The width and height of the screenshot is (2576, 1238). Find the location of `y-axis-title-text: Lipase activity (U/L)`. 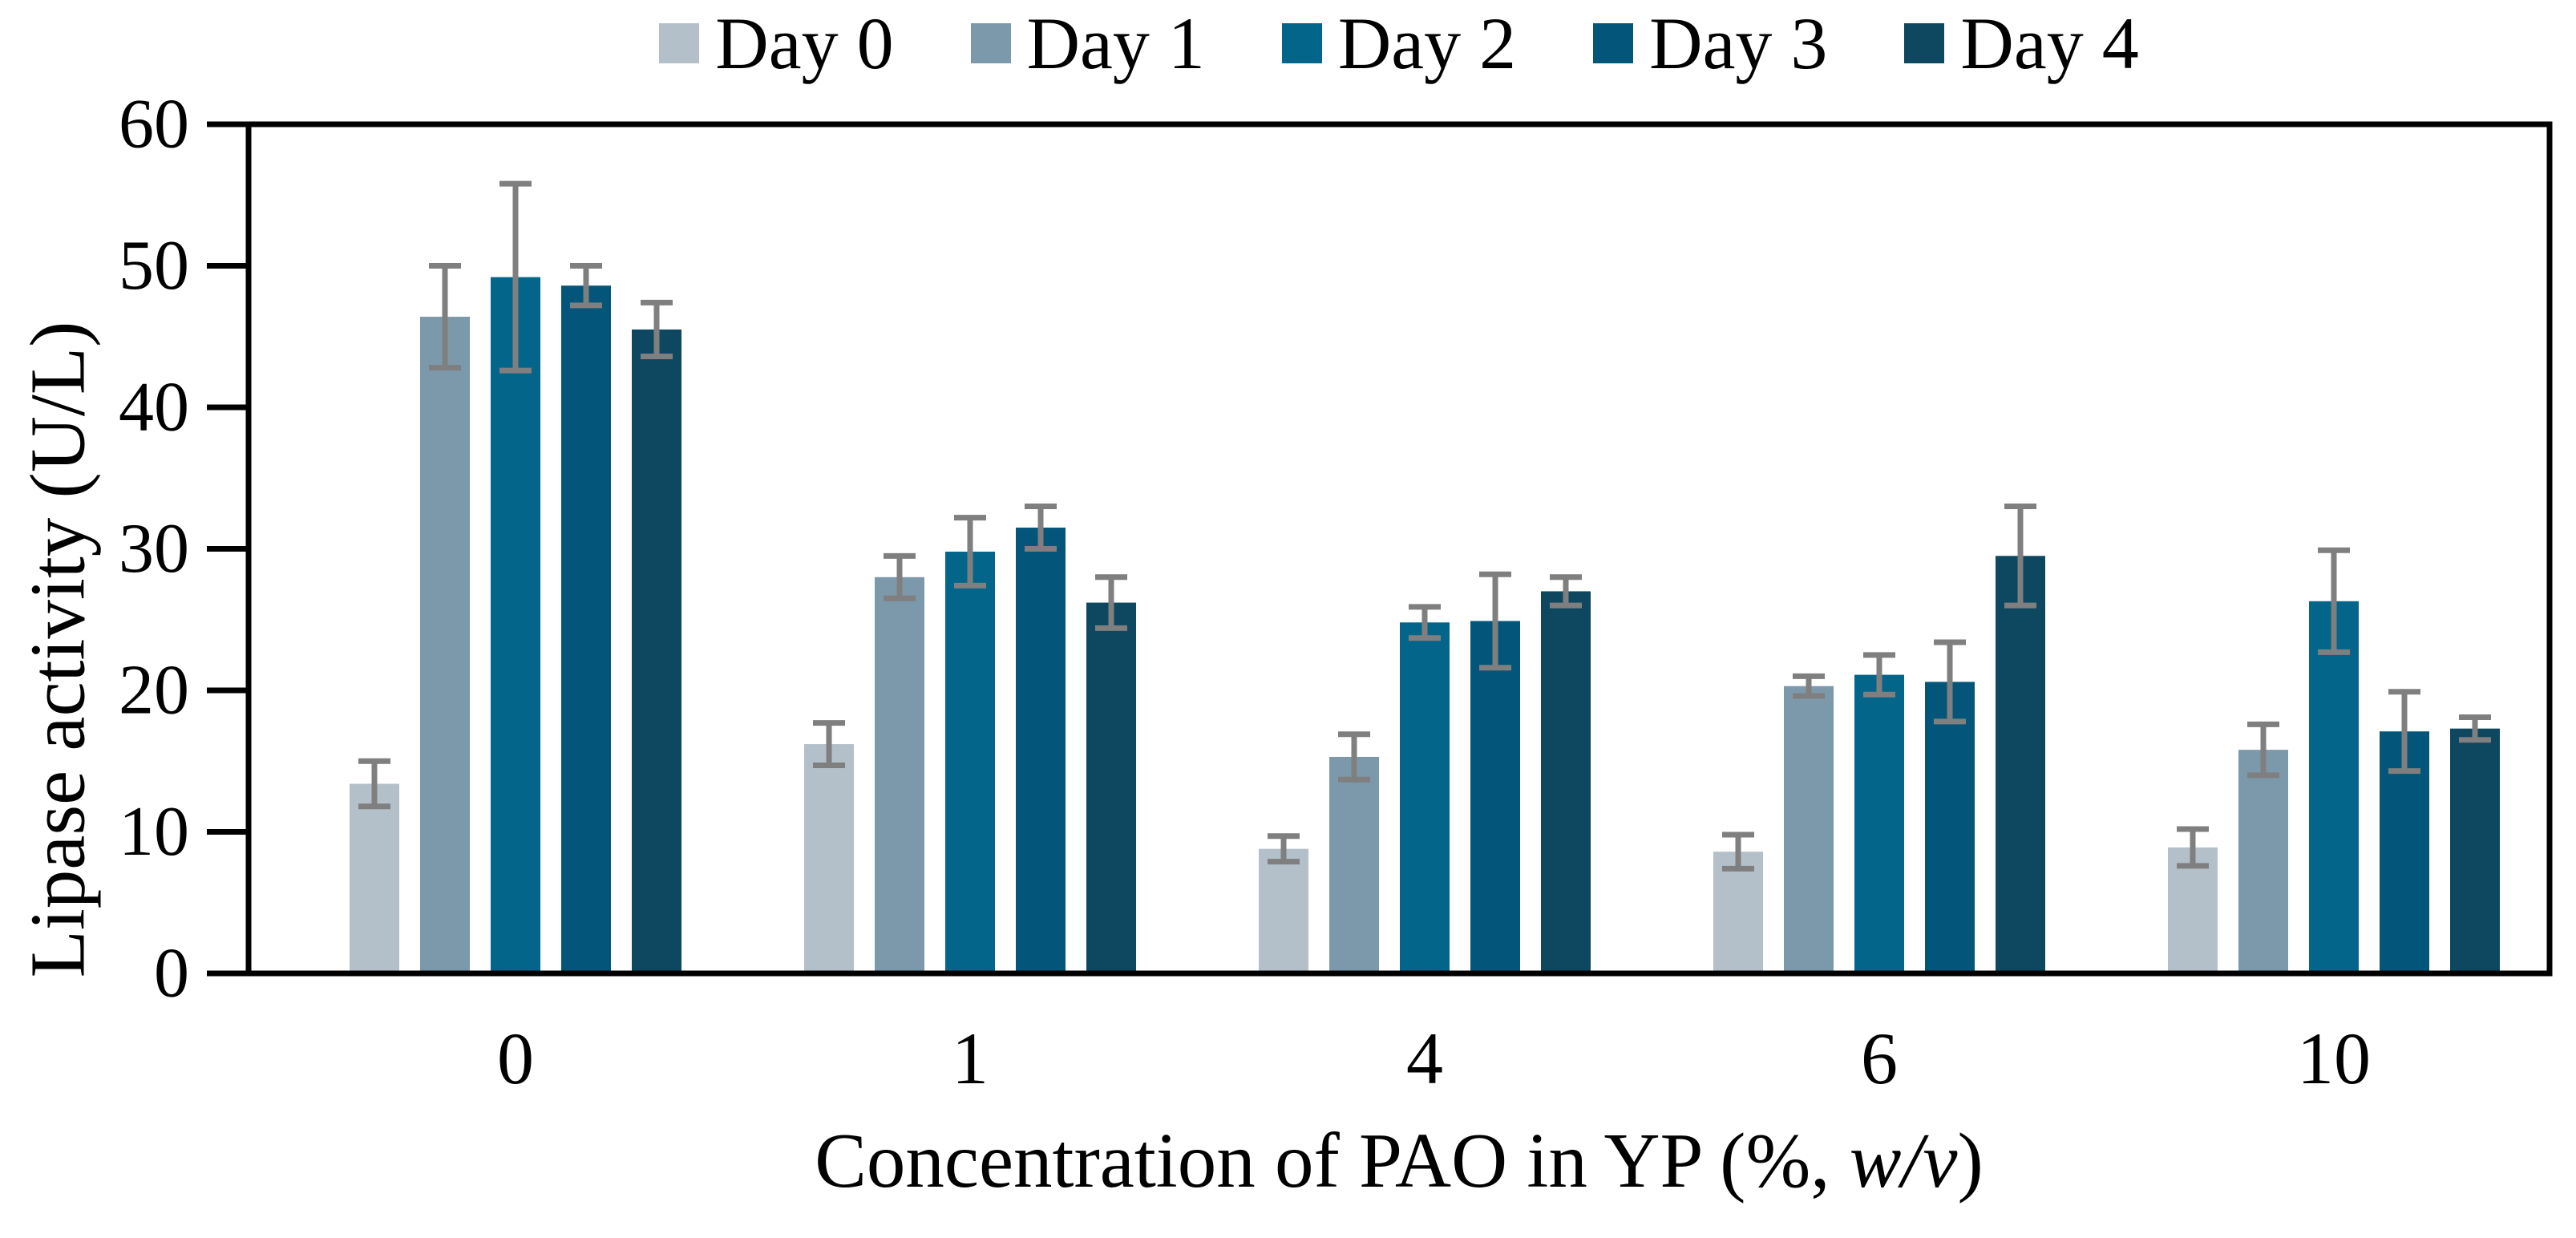

y-axis-title-text: Lipase activity (U/L) is located at coordinates (57, 649).